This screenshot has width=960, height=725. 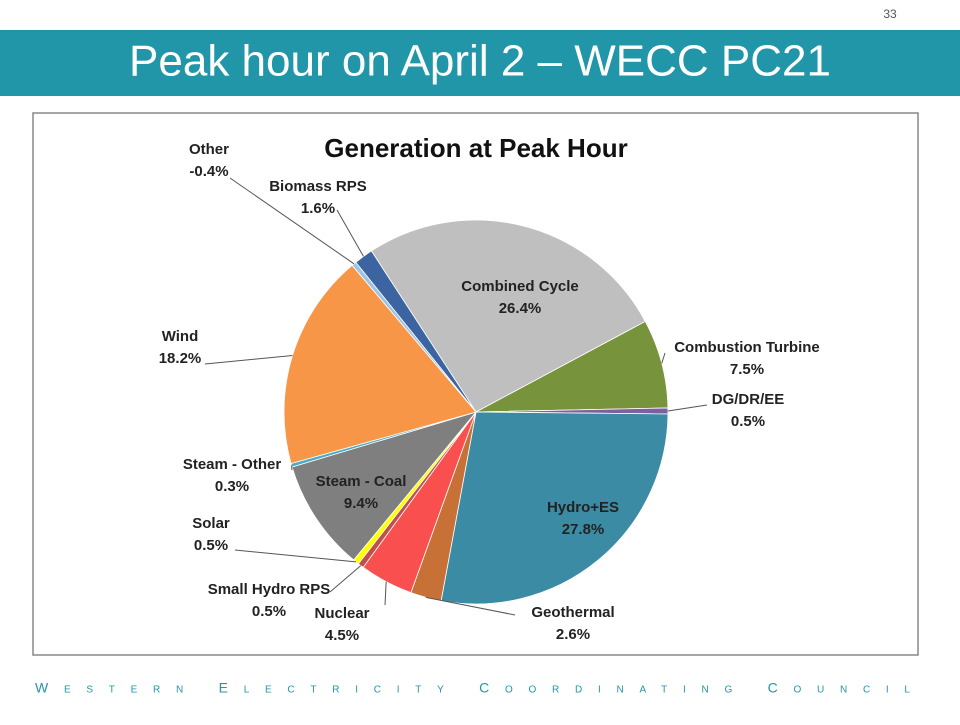 What do you see at coordinates (180, 358) in the screenshot?
I see `slice-value: 18.2%` at bounding box center [180, 358].